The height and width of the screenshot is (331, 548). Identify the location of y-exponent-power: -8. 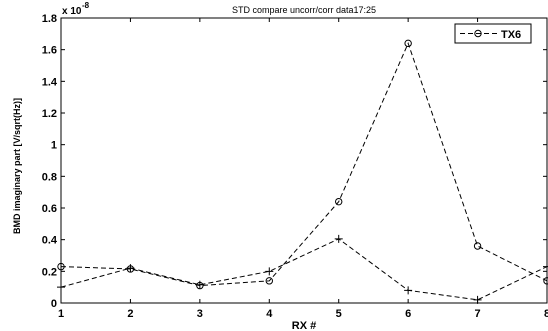
(86, 5).